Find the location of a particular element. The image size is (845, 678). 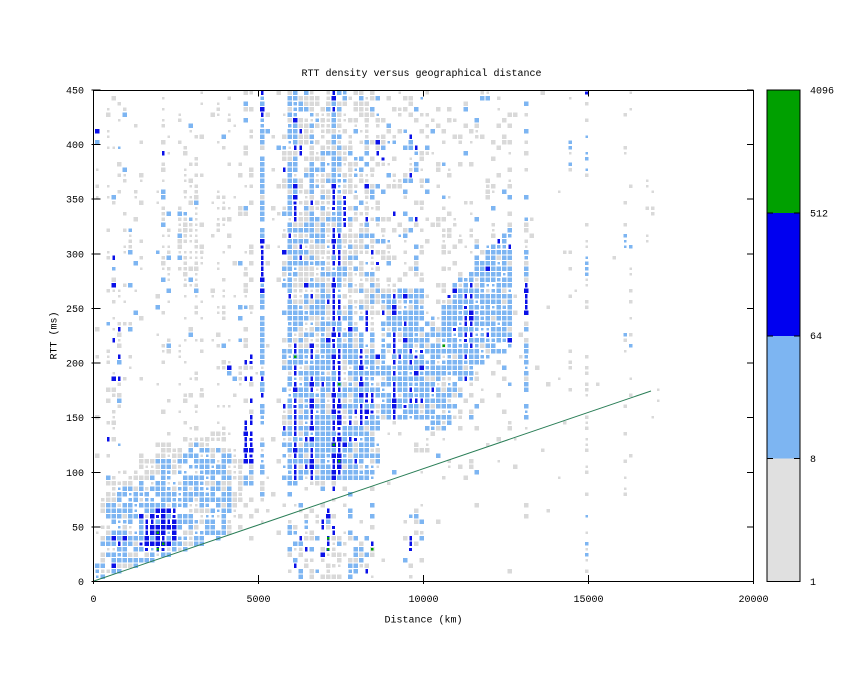

svg-text: 512 is located at coordinates (819, 214).